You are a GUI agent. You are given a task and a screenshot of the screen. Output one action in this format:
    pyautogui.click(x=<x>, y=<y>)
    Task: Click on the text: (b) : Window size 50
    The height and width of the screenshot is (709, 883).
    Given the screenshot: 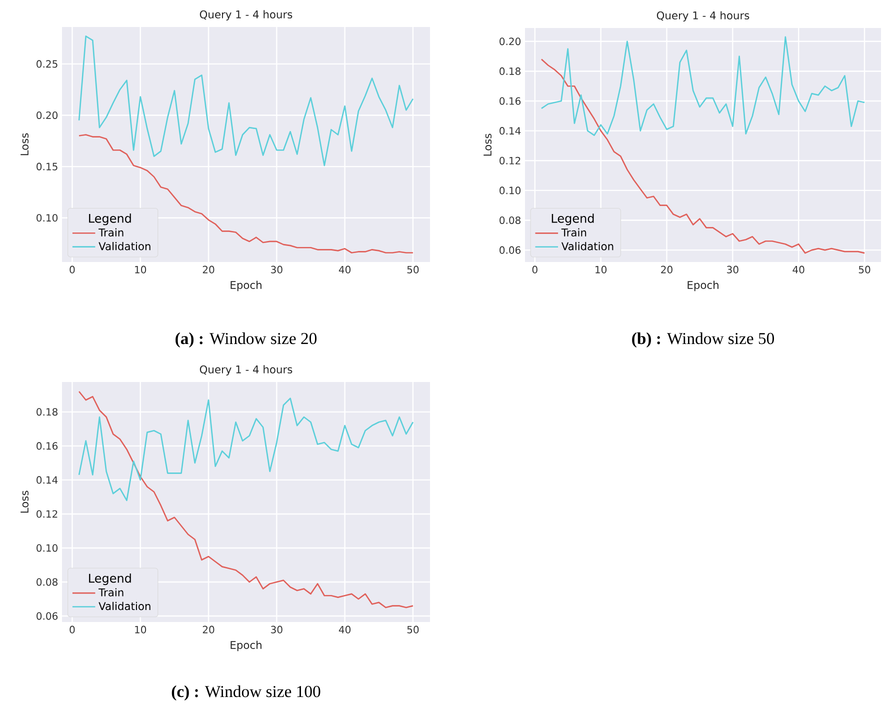 What is the action you would take?
    pyautogui.click(x=703, y=340)
    